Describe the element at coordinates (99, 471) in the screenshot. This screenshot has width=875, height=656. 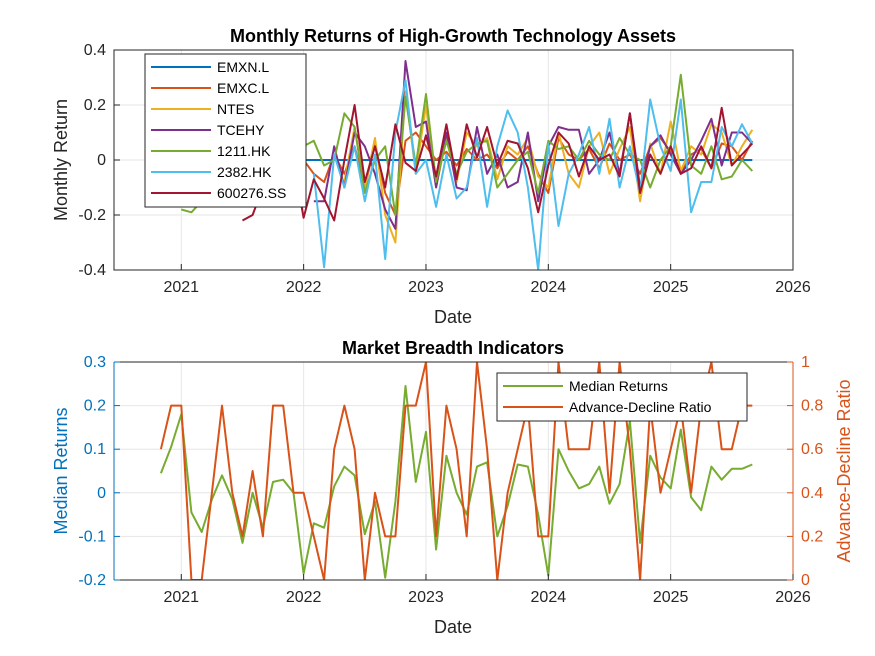
I see `bottom-y-ticks-left: -0.2 -0.1 0 0.1 0.2 0.3` at that location.